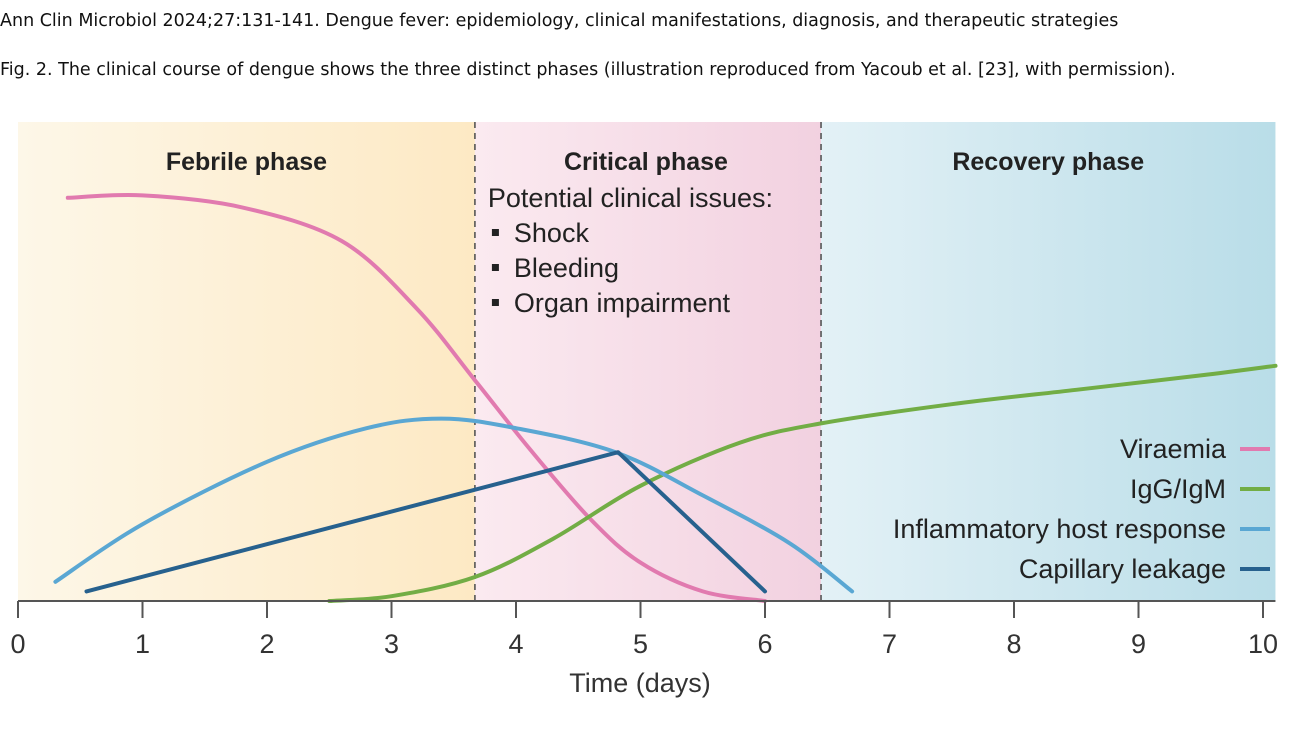 Image resolution: width=1300 pixels, height=730 pixels. What do you see at coordinates (646, 162) in the screenshot?
I see `critical-phase-title: Critical phase` at bounding box center [646, 162].